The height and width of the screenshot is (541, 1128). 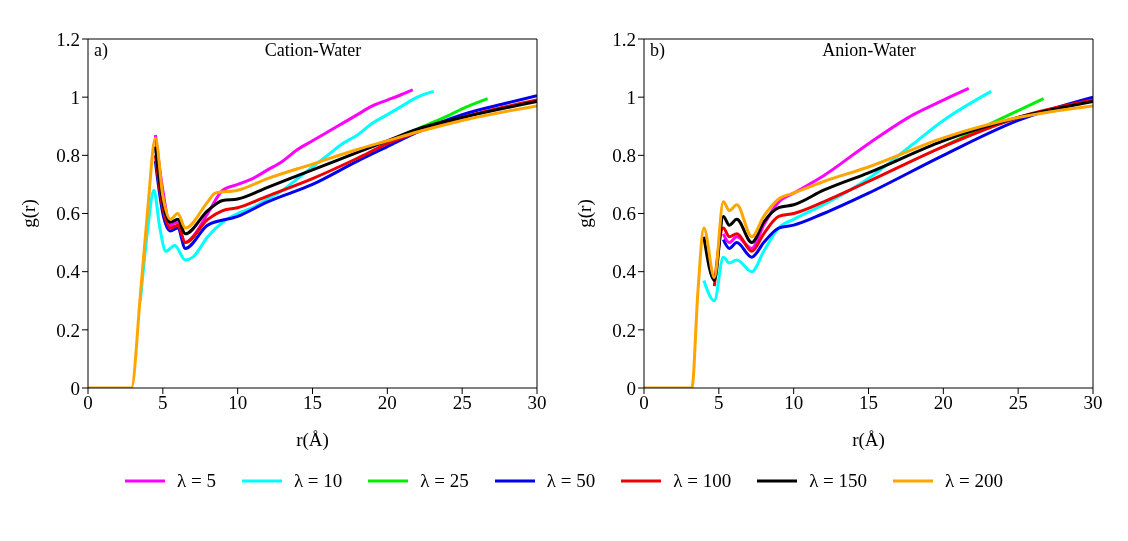 I want to click on legend-label: λ = 200, so click(x=974, y=481).